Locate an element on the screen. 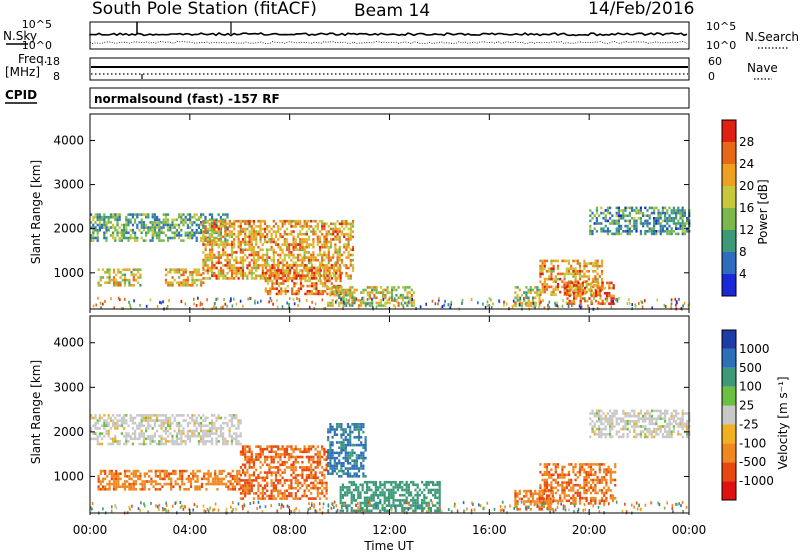 The image size is (800, 554). nsky-right-tick-low: 10^0 is located at coordinates (721, 45).